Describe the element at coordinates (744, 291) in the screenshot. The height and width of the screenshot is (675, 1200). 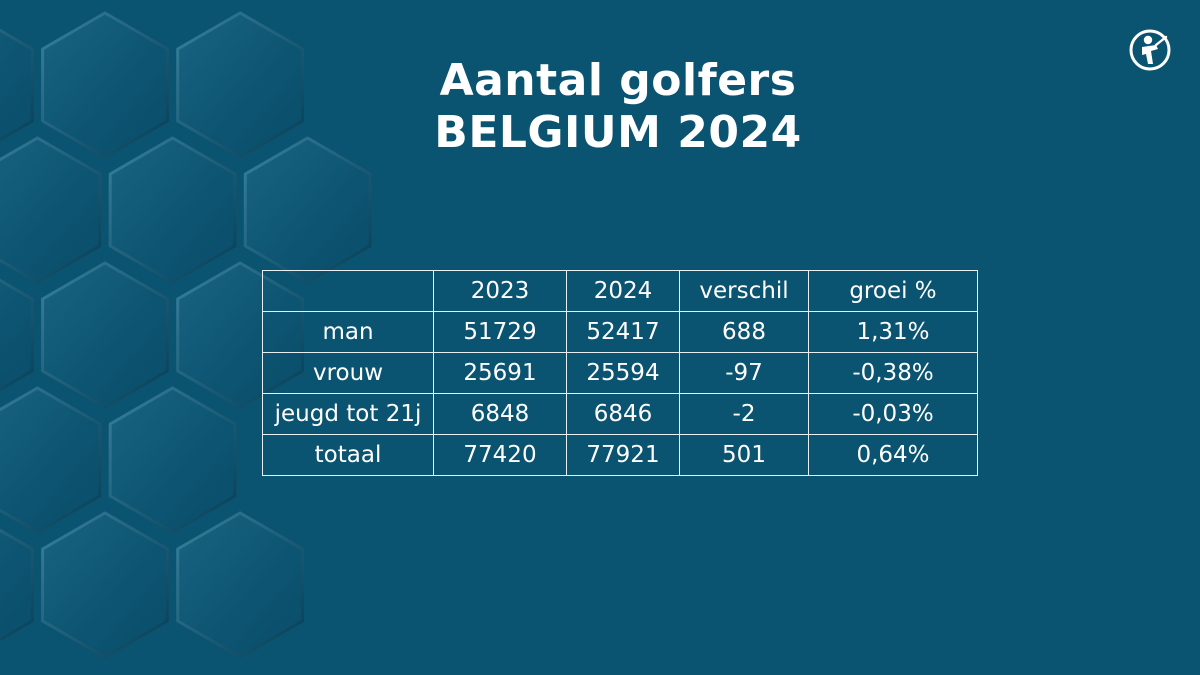
I see `header-cell-verschil: verschil` at that location.